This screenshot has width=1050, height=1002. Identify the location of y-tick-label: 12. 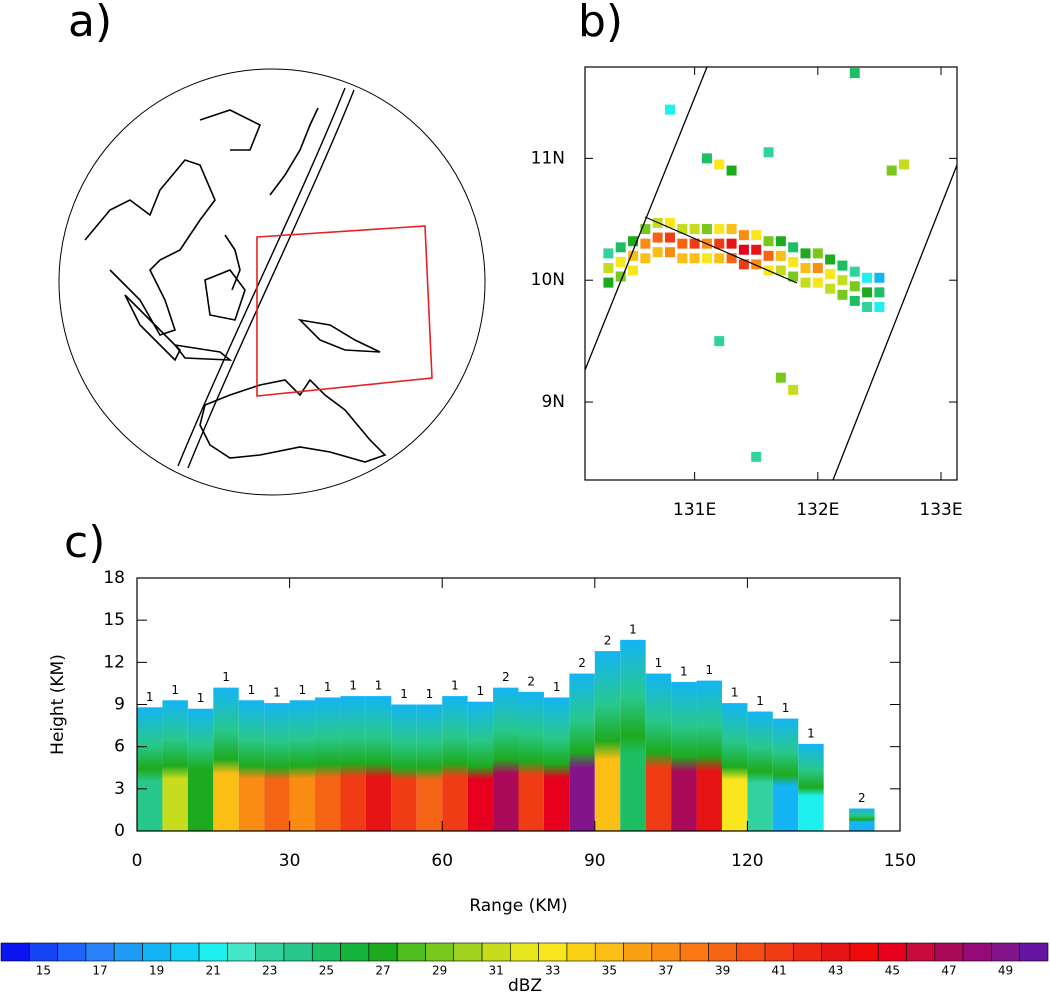
(114, 662).